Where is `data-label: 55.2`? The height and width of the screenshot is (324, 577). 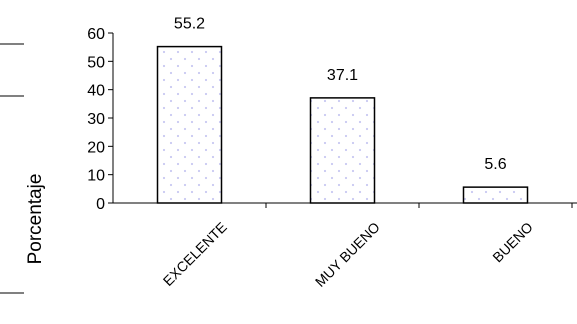 data-label: 55.2 is located at coordinates (189, 24).